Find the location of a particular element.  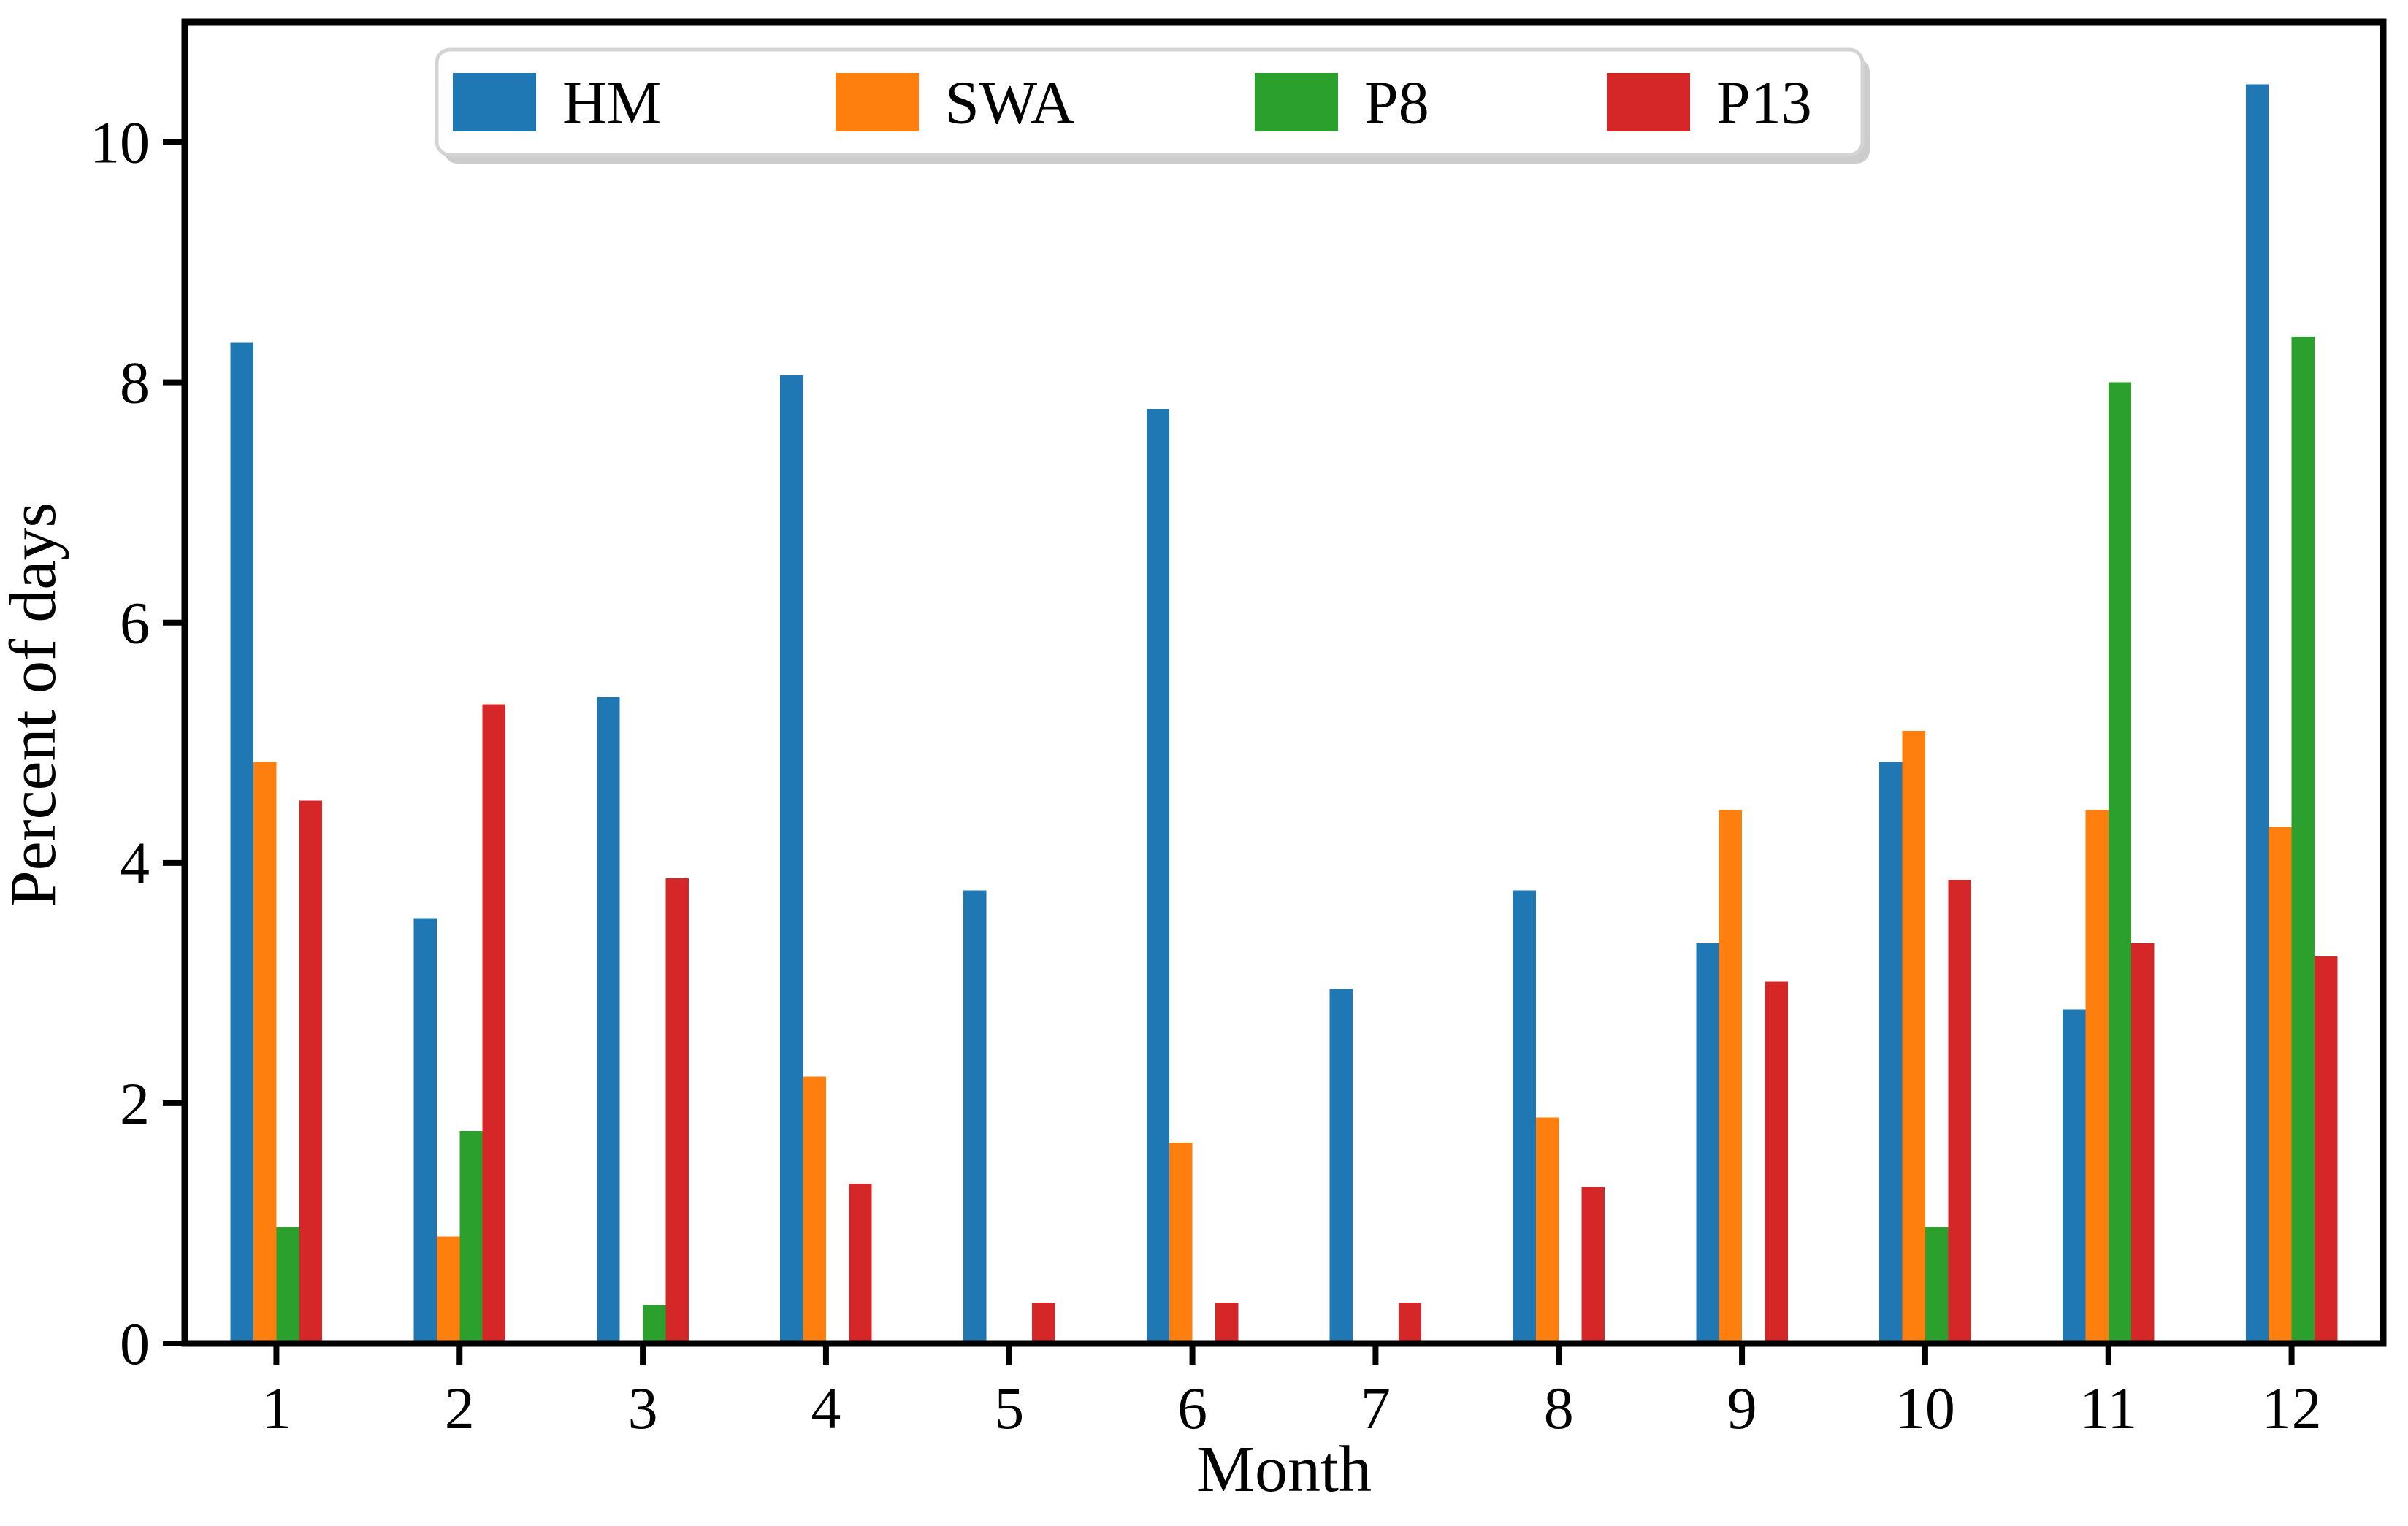

x-tick-label-2: 2 is located at coordinates (460, 1408).